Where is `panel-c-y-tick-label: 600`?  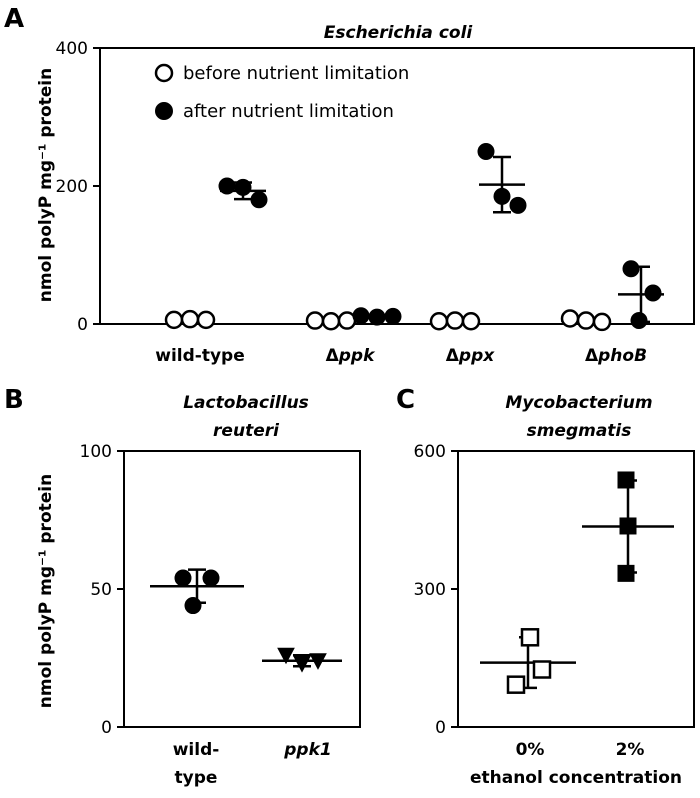
panel-c-y-tick-label: 600 is located at coordinates (430, 452).